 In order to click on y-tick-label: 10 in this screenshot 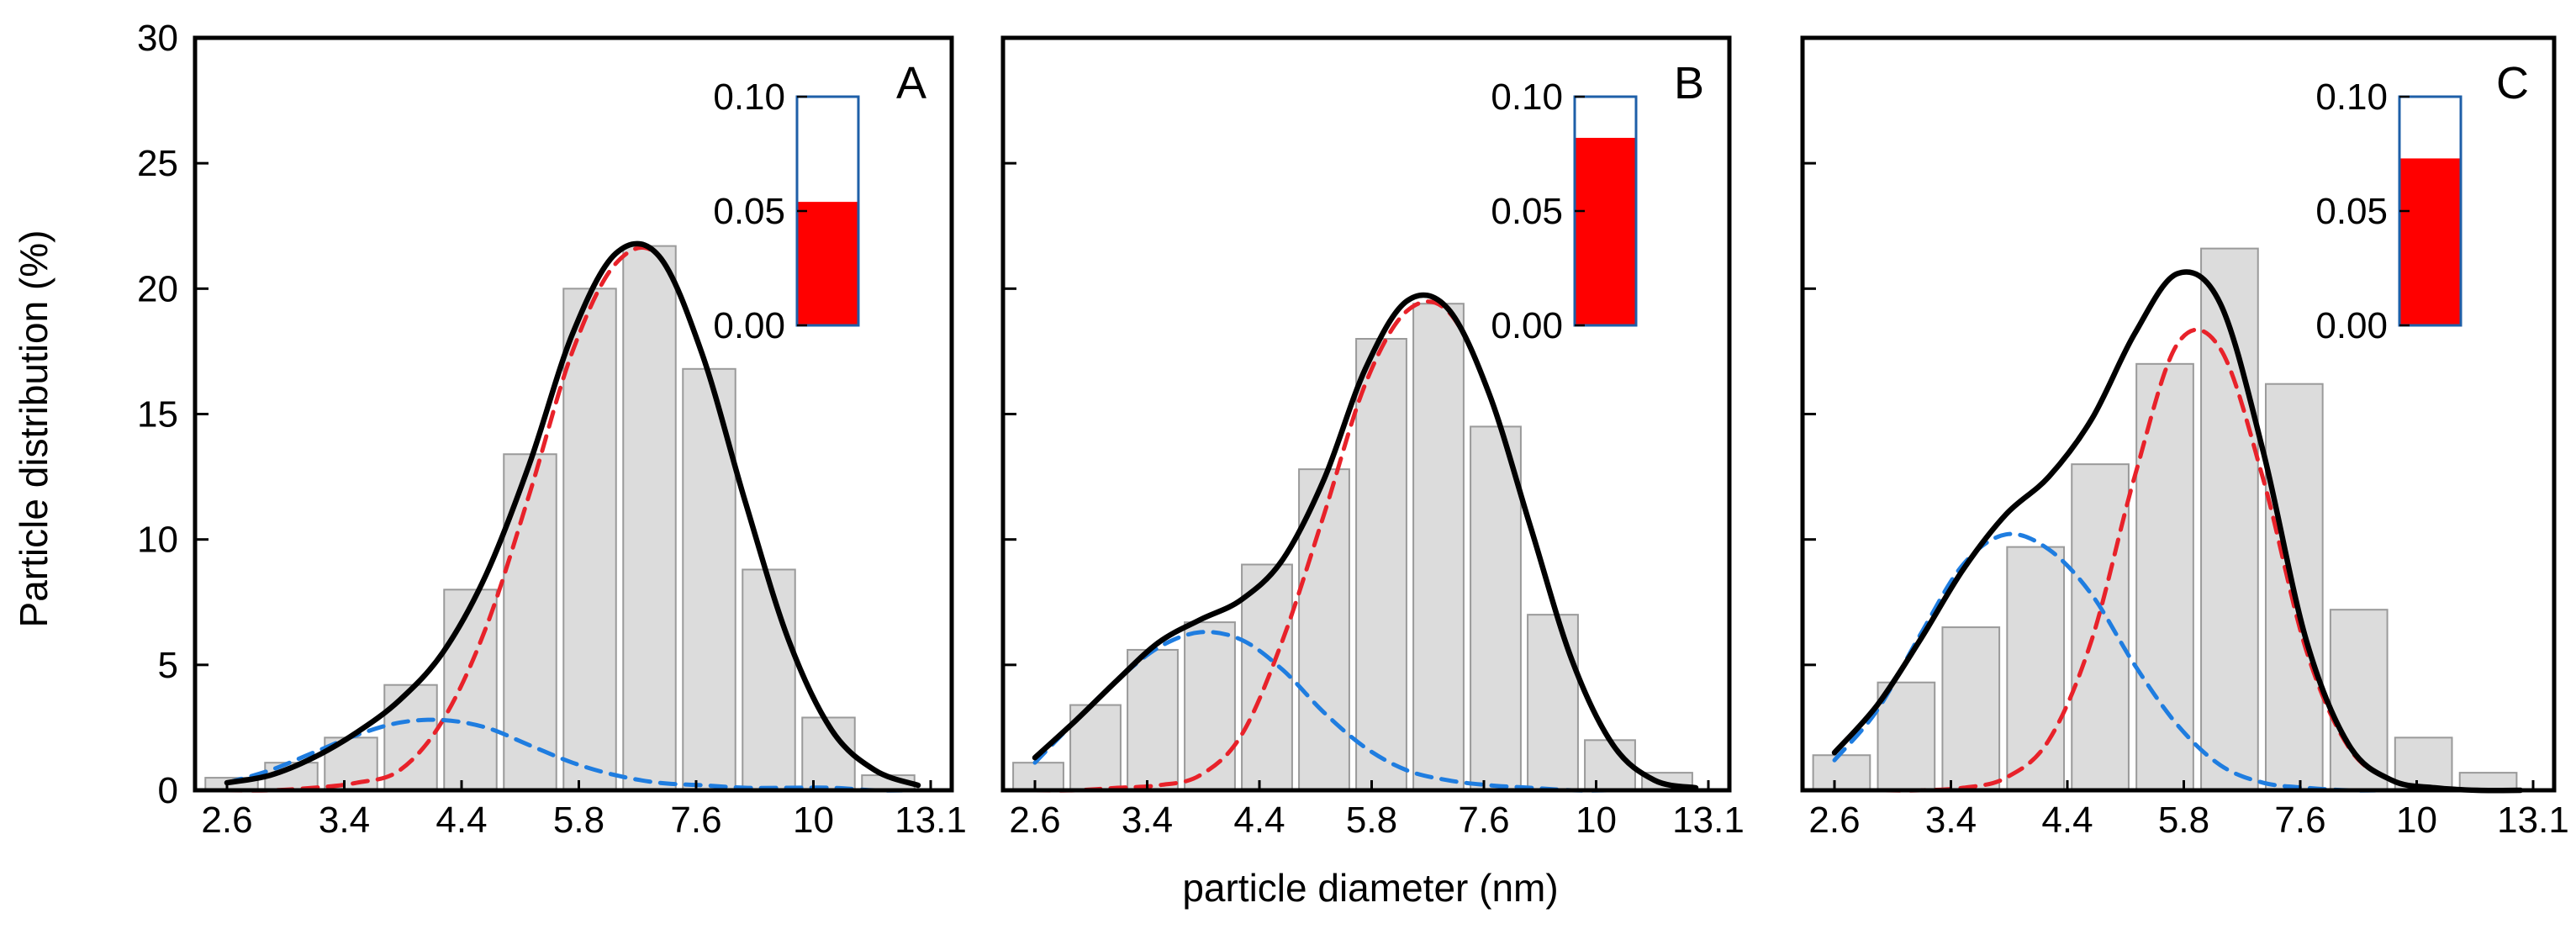, I will do `click(158, 540)`.